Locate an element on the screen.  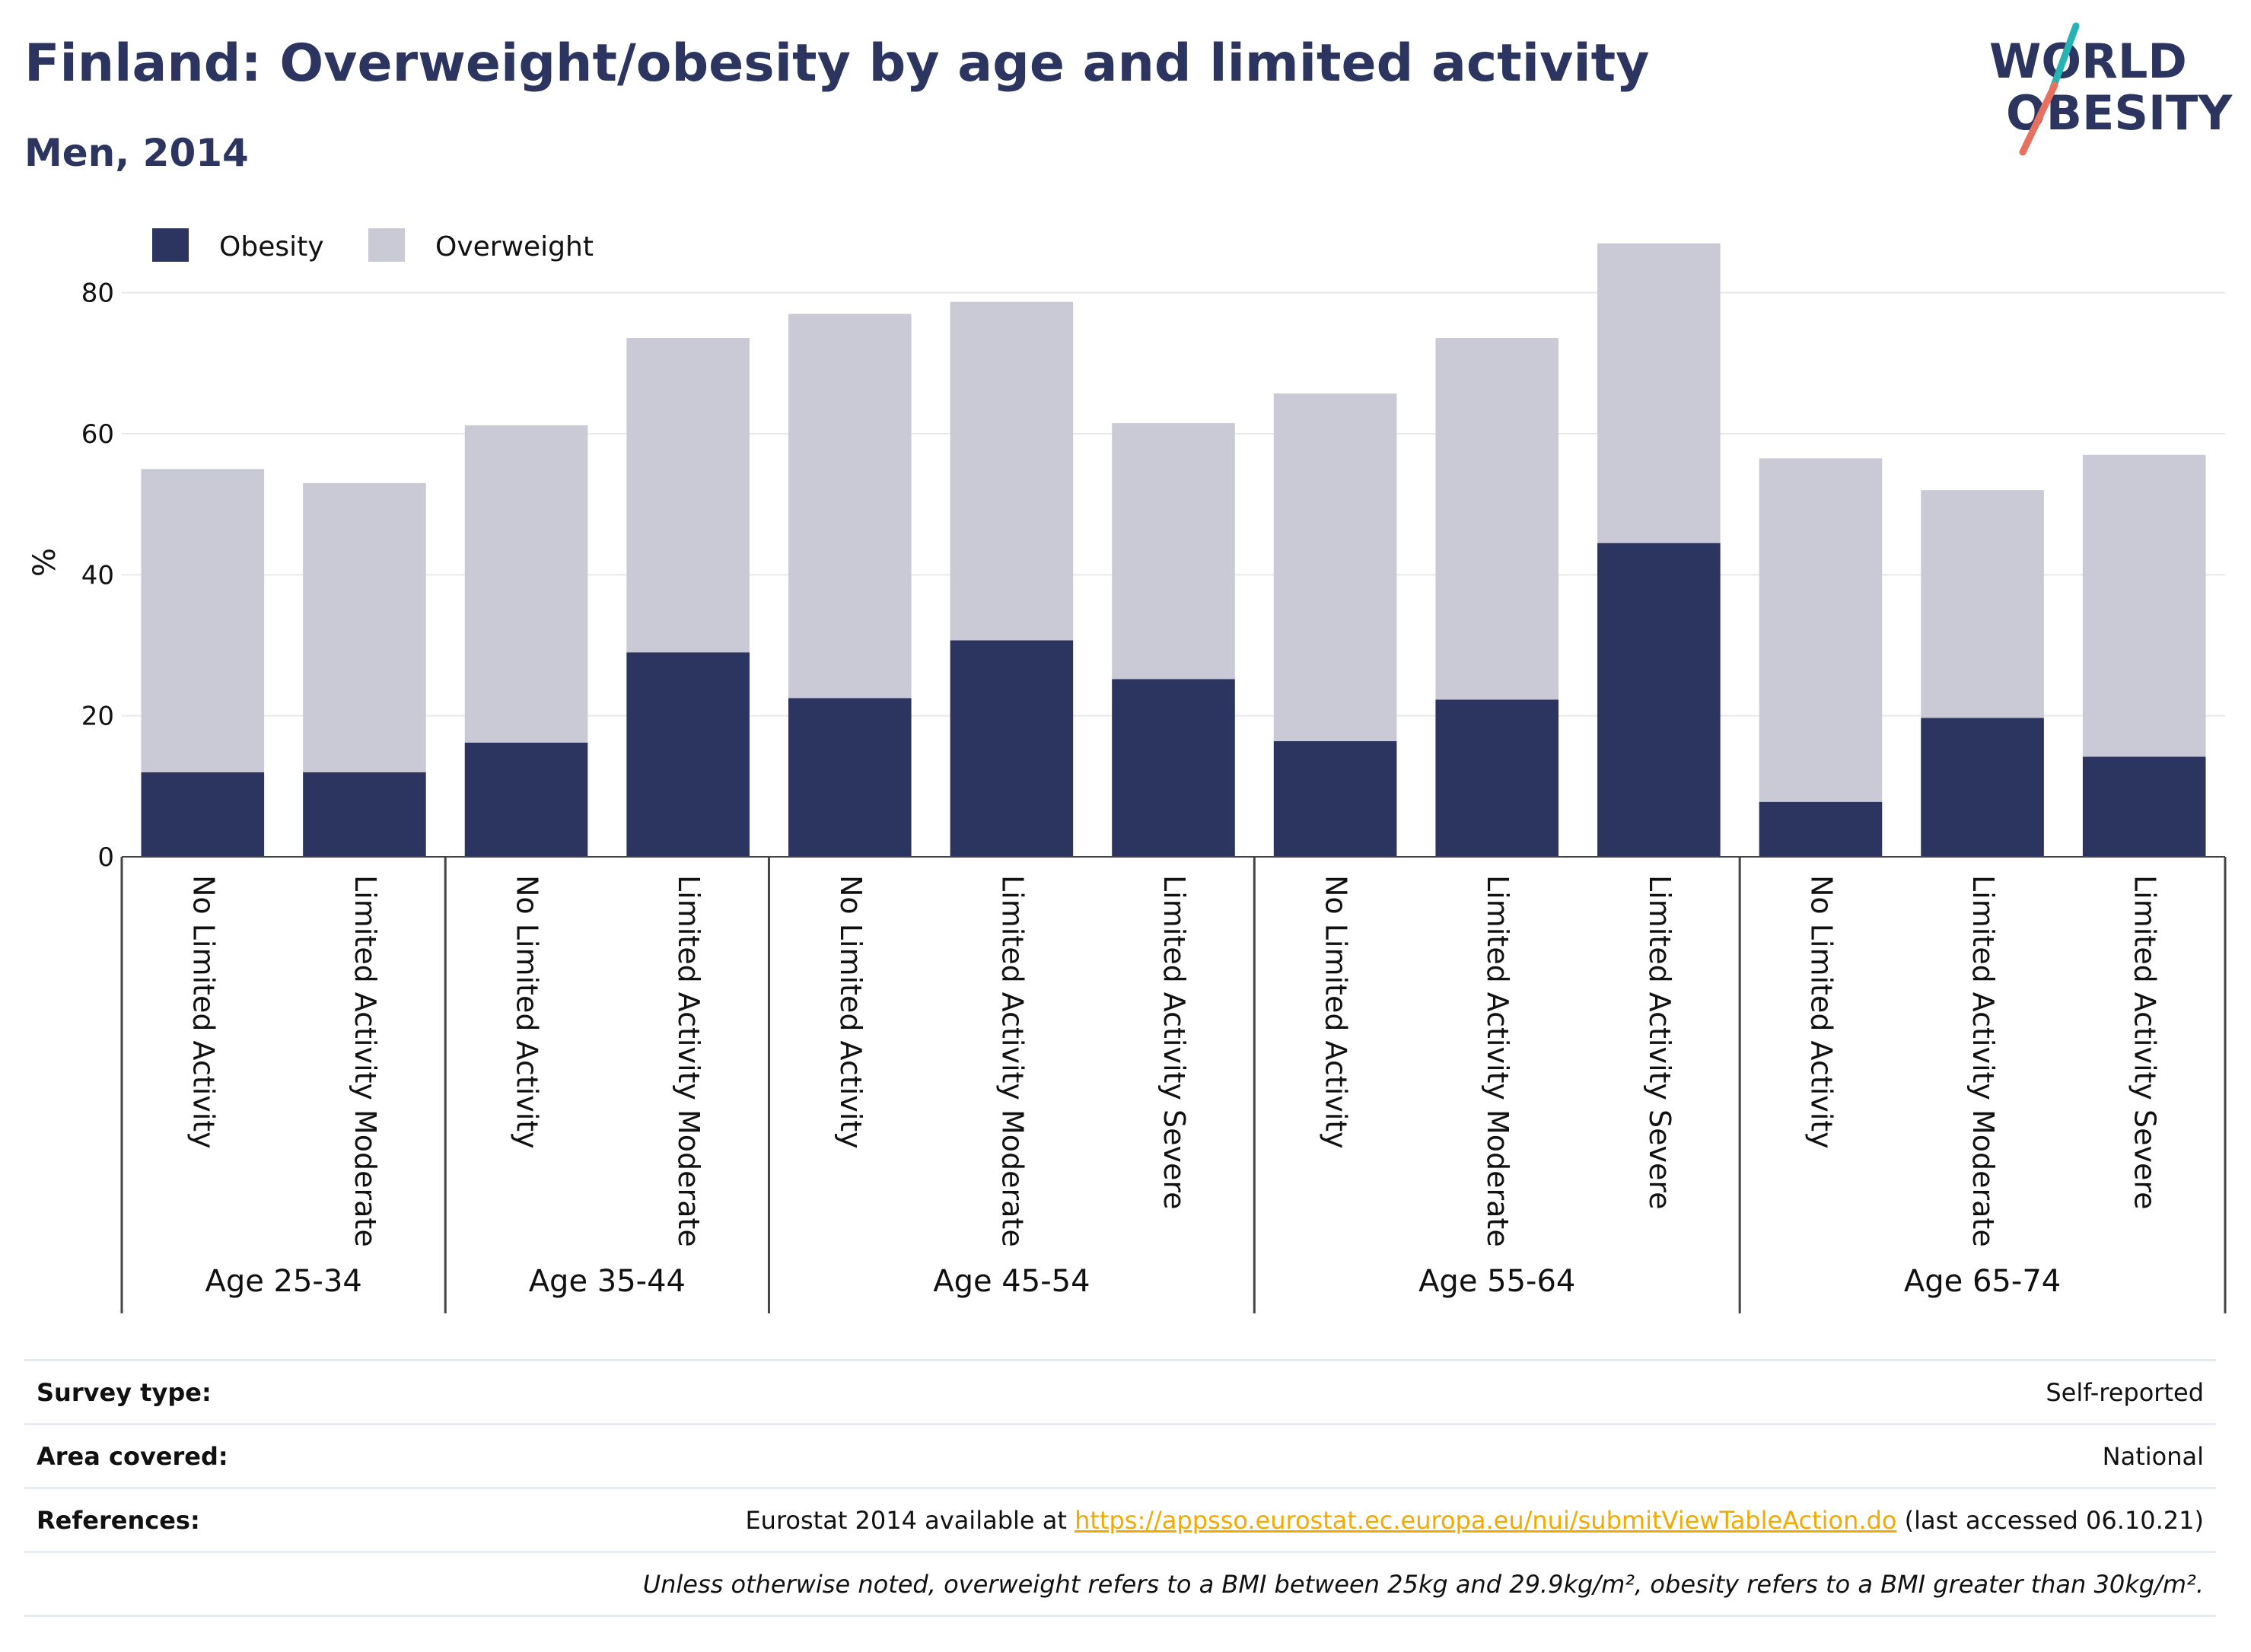
y-axis-label: % is located at coordinates (44, 562).